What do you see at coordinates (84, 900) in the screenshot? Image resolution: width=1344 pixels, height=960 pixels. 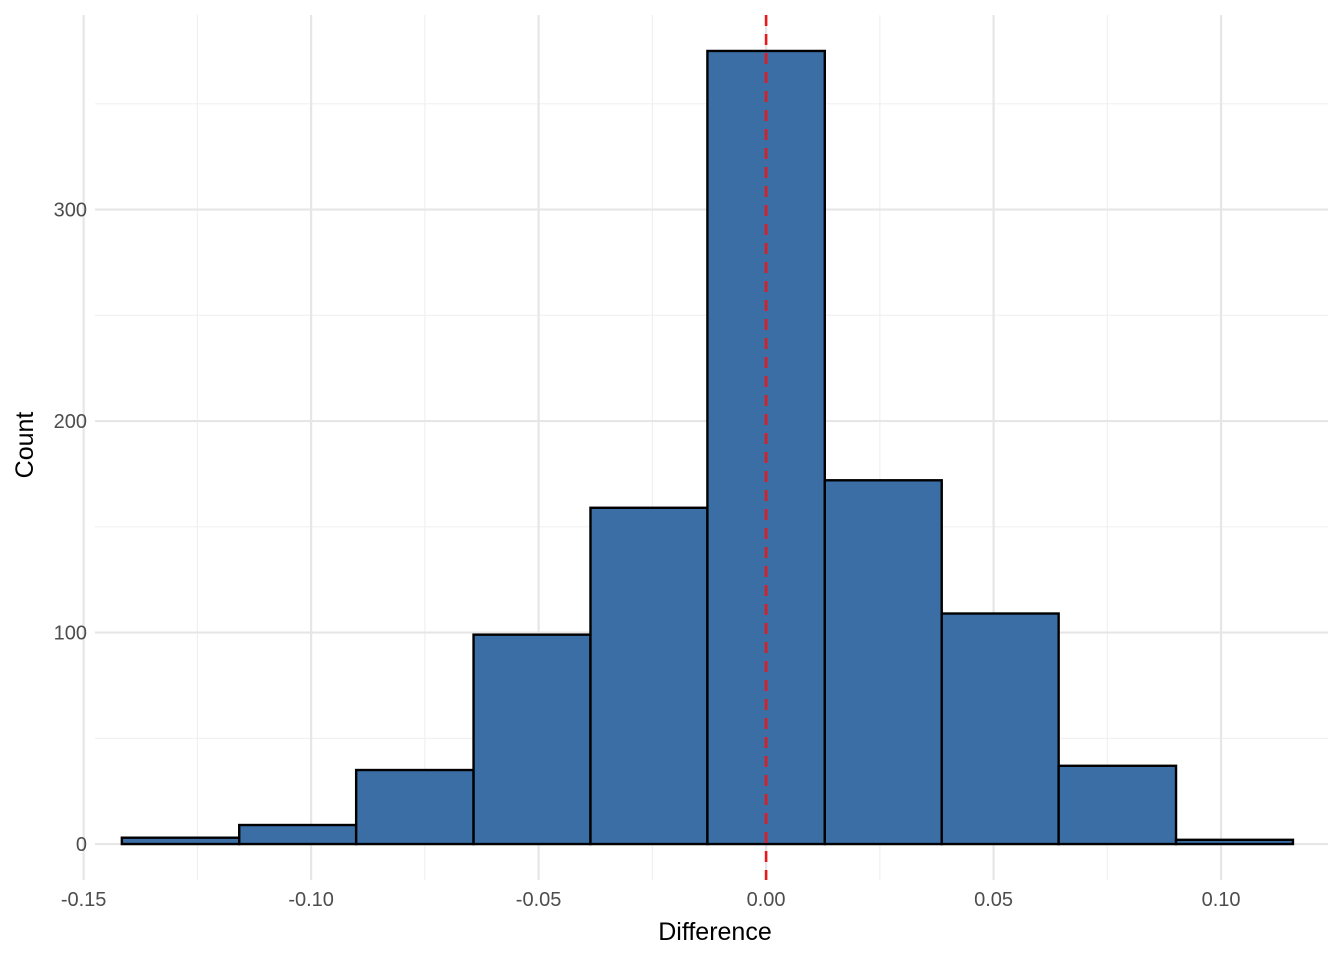 I see `x-tick-label: -0.15` at bounding box center [84, 900].